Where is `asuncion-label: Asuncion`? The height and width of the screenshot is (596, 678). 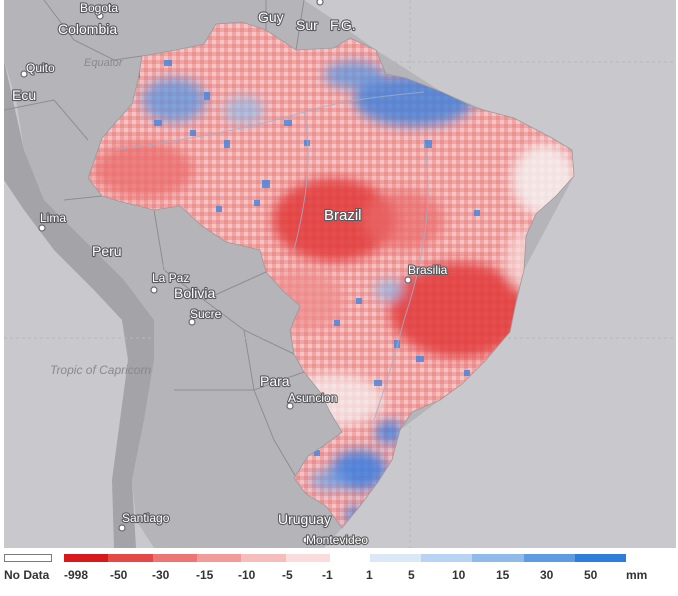 asuncion-label: Asuncion is located at coordinates (312, 398).